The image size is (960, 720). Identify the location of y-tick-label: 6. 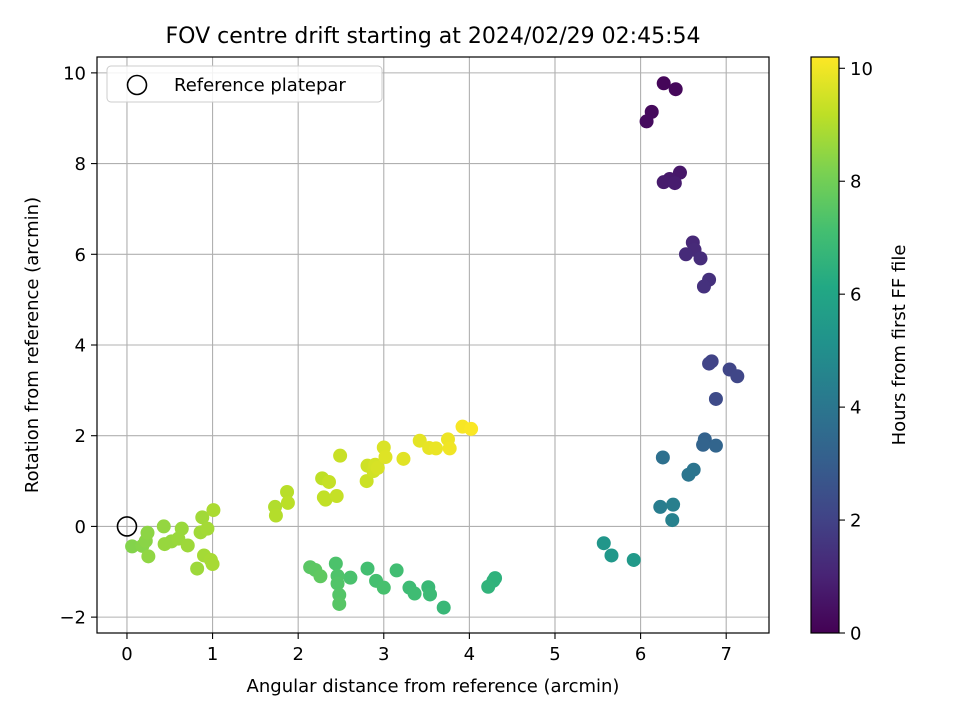
(80, 255).